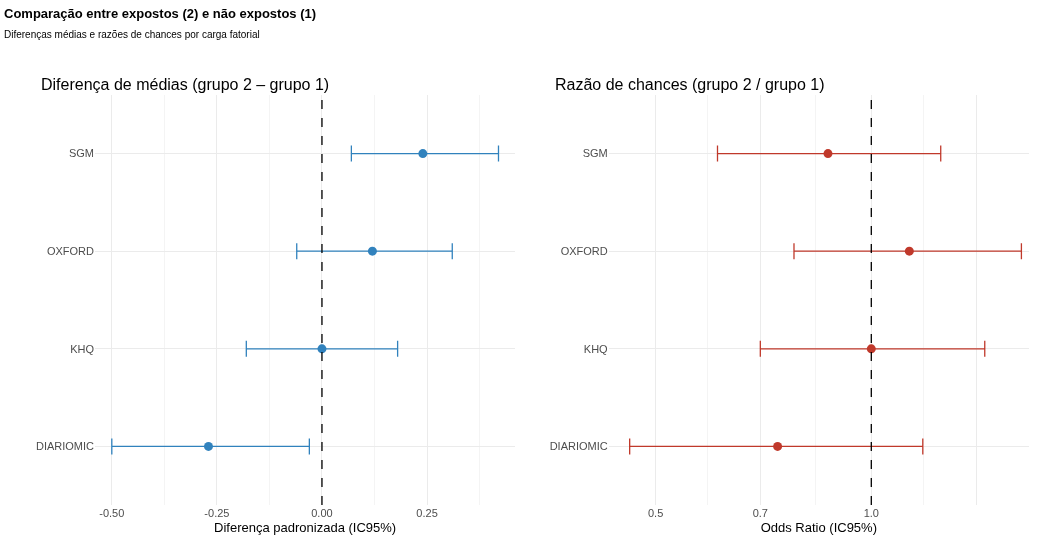  What do you see at coordinates (217, 513) in the screenshot?
I see `x-tick-label: -0.25` at bounding box center [217, 513].